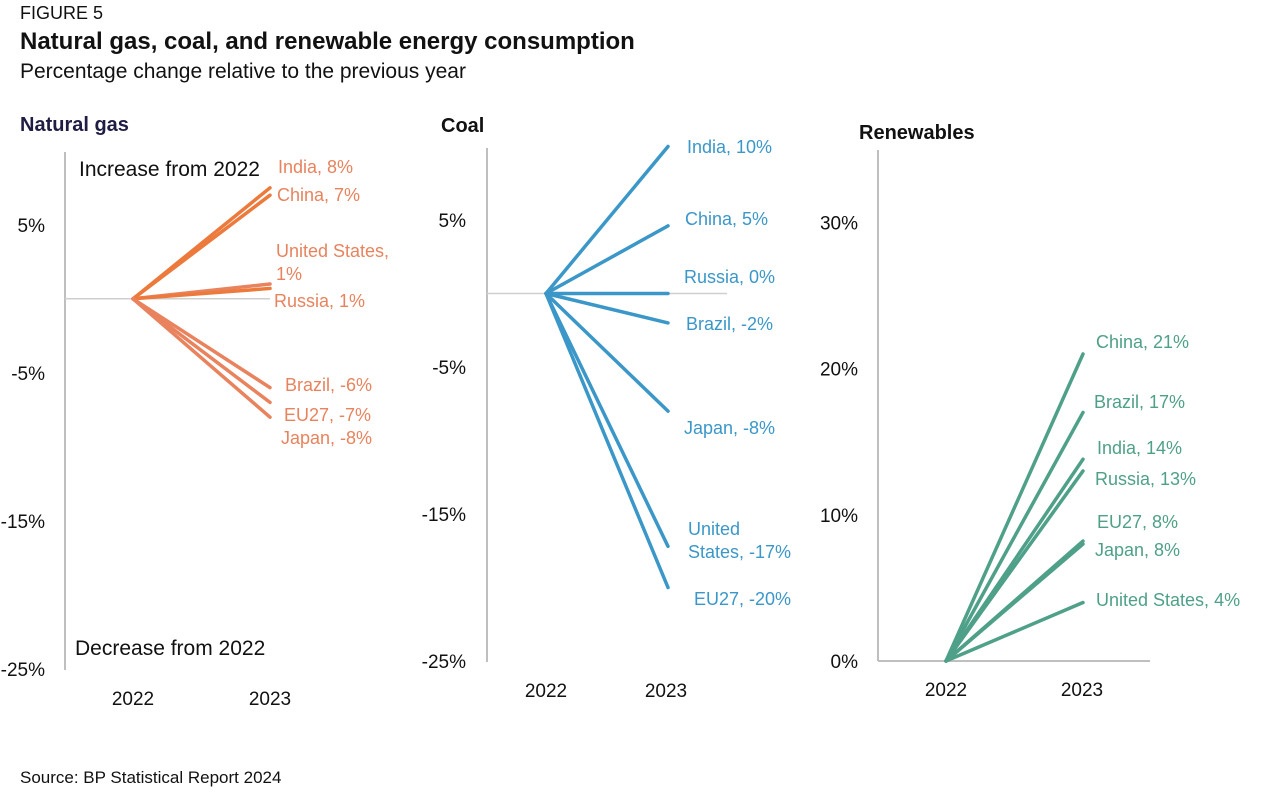  I want to click on natural-gas-series-line-china, so click(201, 247).